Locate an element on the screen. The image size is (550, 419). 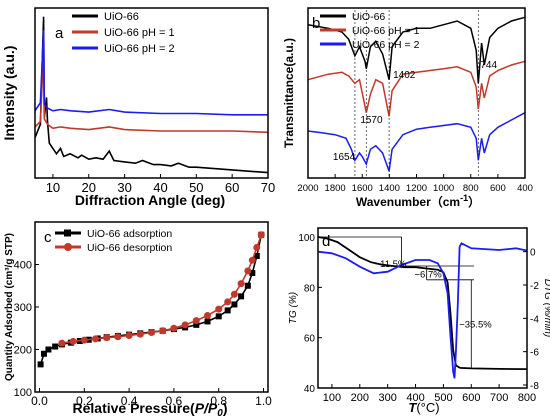
x-tick-label: 60 is located at coordinates (232, 187).